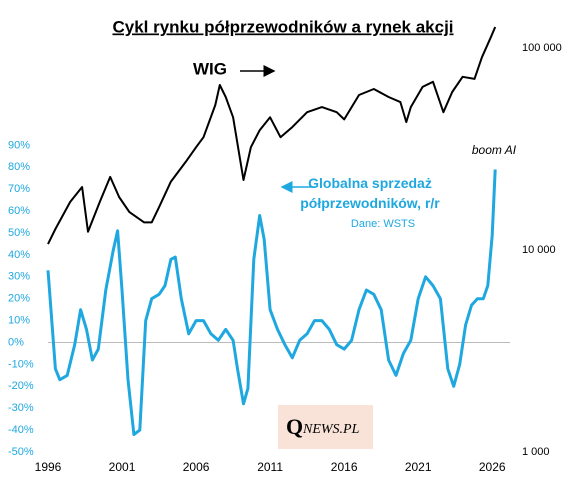 This screenshot has height=490, width=567. What do you see at coordinates (418, 467) in the screenshot?
I see `x-tick-label: 2021` at bounding box center [418, 467].